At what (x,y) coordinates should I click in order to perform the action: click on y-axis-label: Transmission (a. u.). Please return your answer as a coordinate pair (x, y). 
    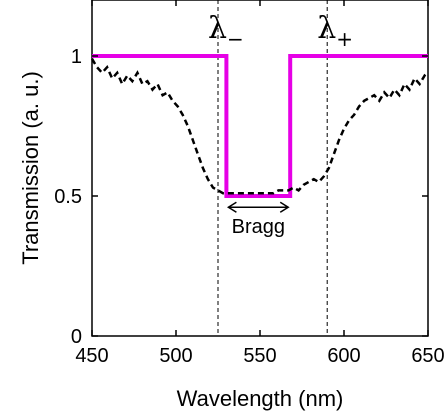
    Looking at the image, I should click on (30, 168).